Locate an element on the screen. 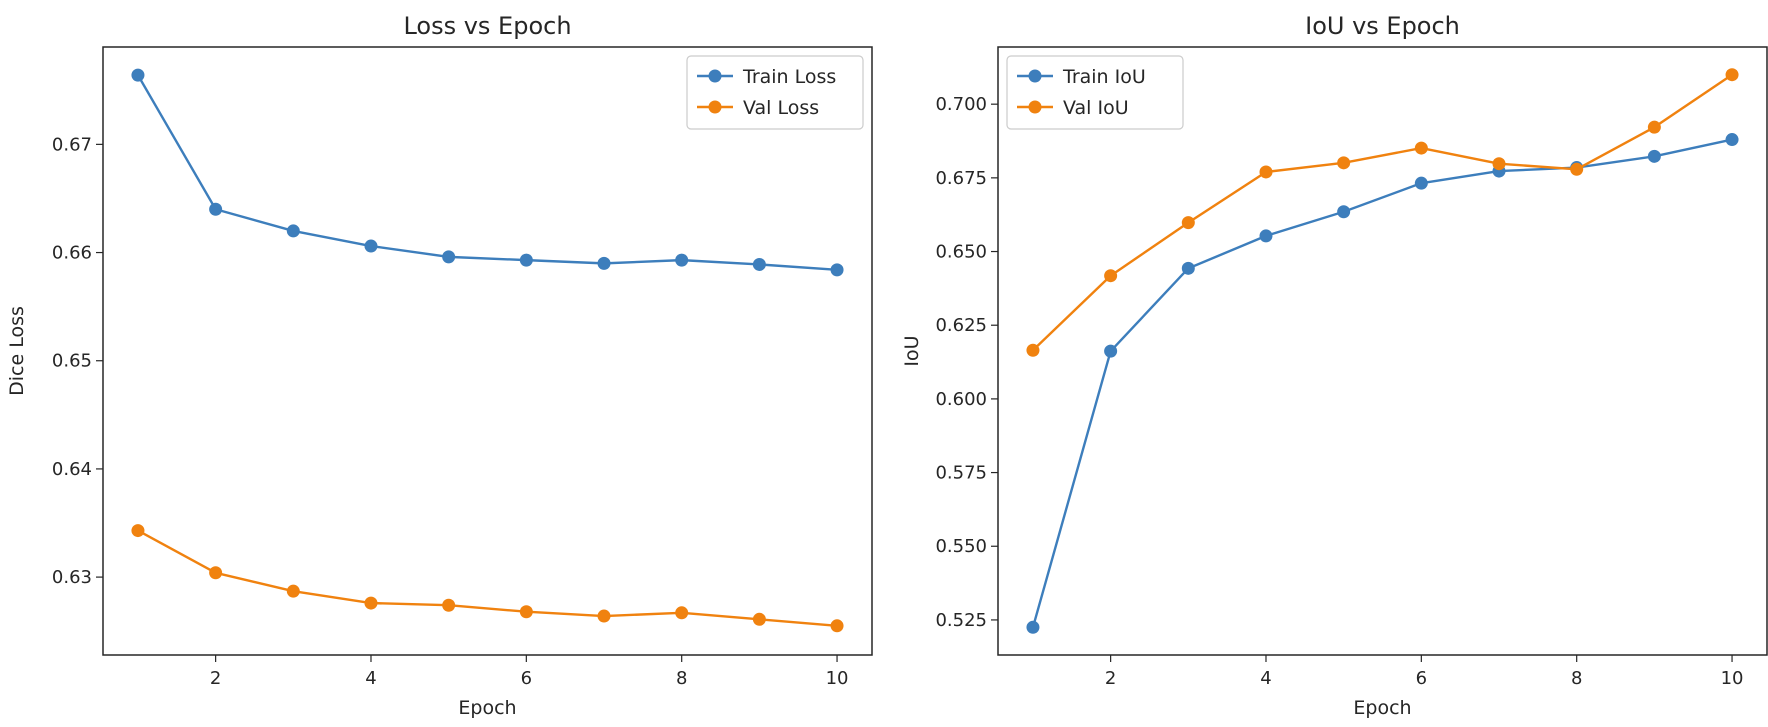  y-tick-label: 0.600 is located at coordinates (961, 399).